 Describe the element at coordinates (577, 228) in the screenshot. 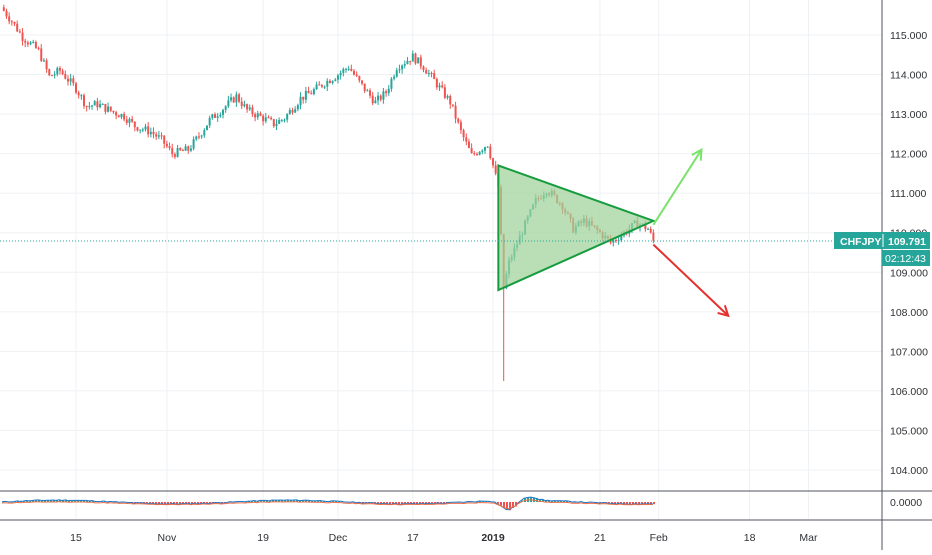

I see `triangle-pattern` at that location.